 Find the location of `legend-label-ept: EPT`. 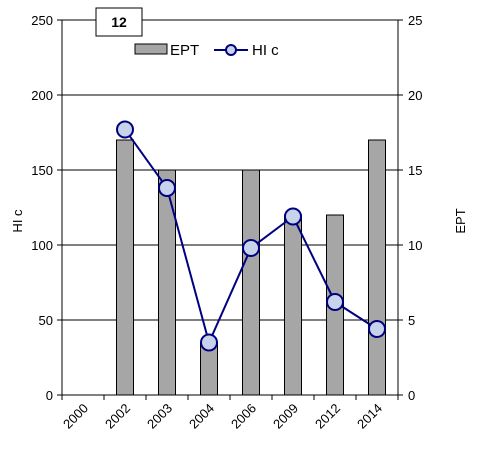

legend-label-ept: EPT is located at coordinates (184, 50).